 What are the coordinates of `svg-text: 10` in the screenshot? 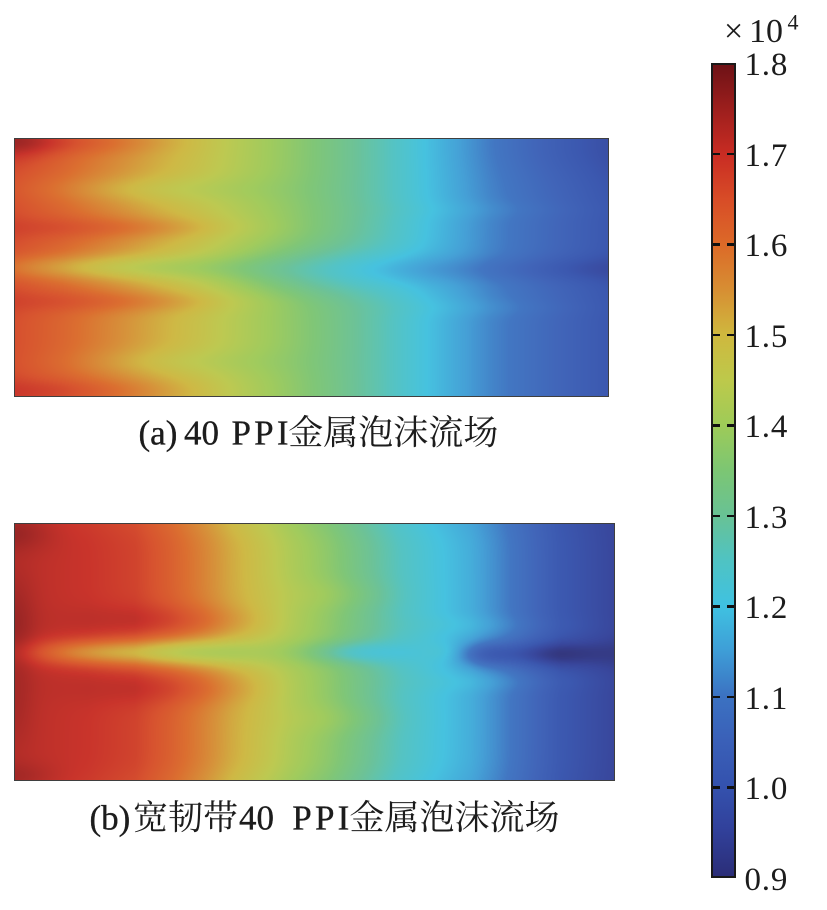 It's located at (766, 31).